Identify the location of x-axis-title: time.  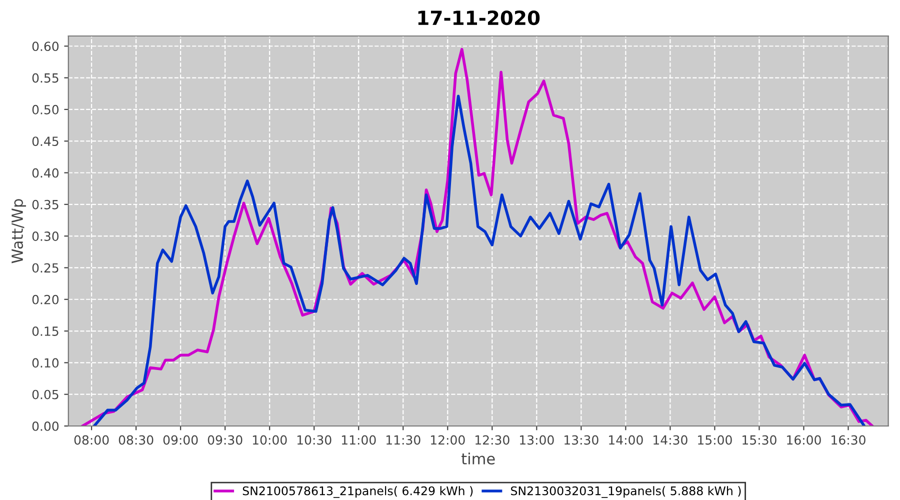
(478, 458).